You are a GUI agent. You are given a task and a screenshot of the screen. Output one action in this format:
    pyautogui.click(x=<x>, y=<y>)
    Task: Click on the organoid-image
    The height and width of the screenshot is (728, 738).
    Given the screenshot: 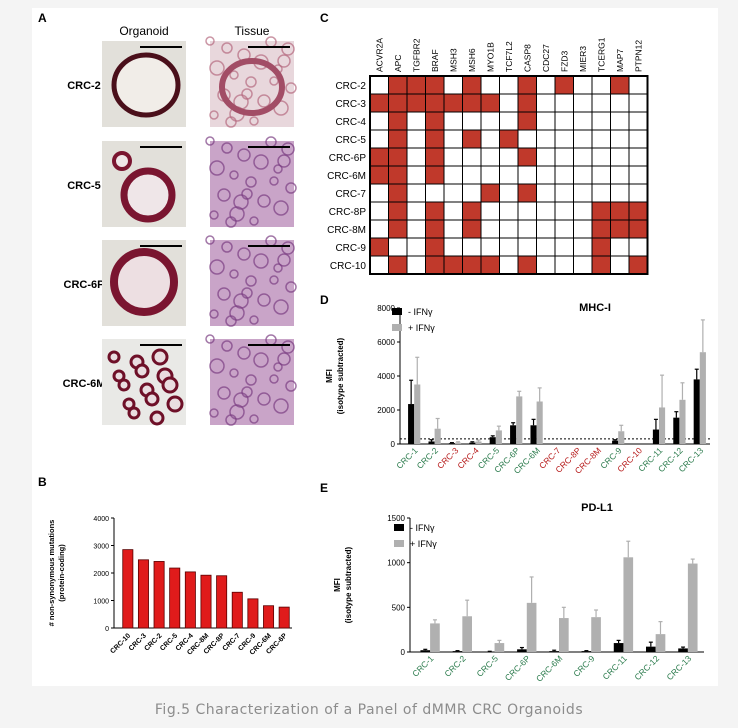 What is the action you would take?
    pyautogui.click(x=144, y=184)
    